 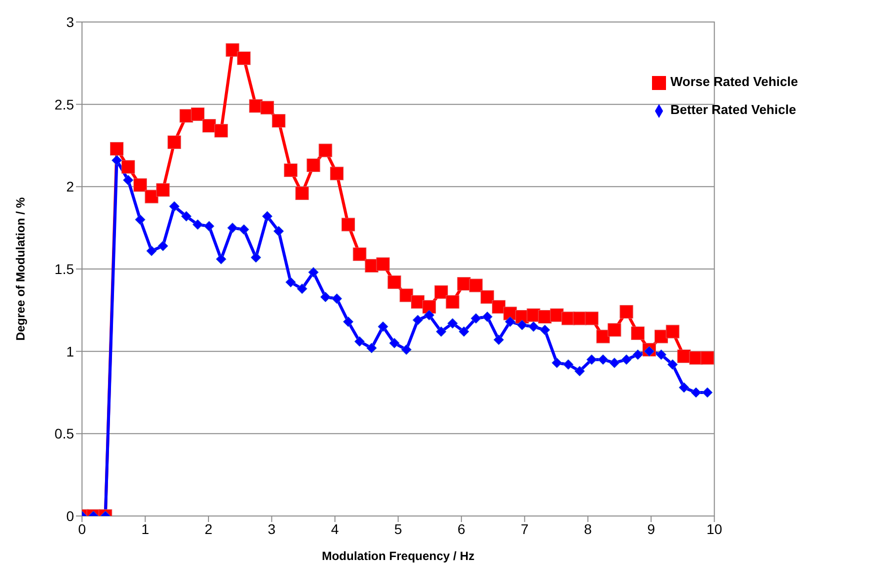 I want to click on legend-label: Worse Rated Vehicle, so click(x=734, y=81).